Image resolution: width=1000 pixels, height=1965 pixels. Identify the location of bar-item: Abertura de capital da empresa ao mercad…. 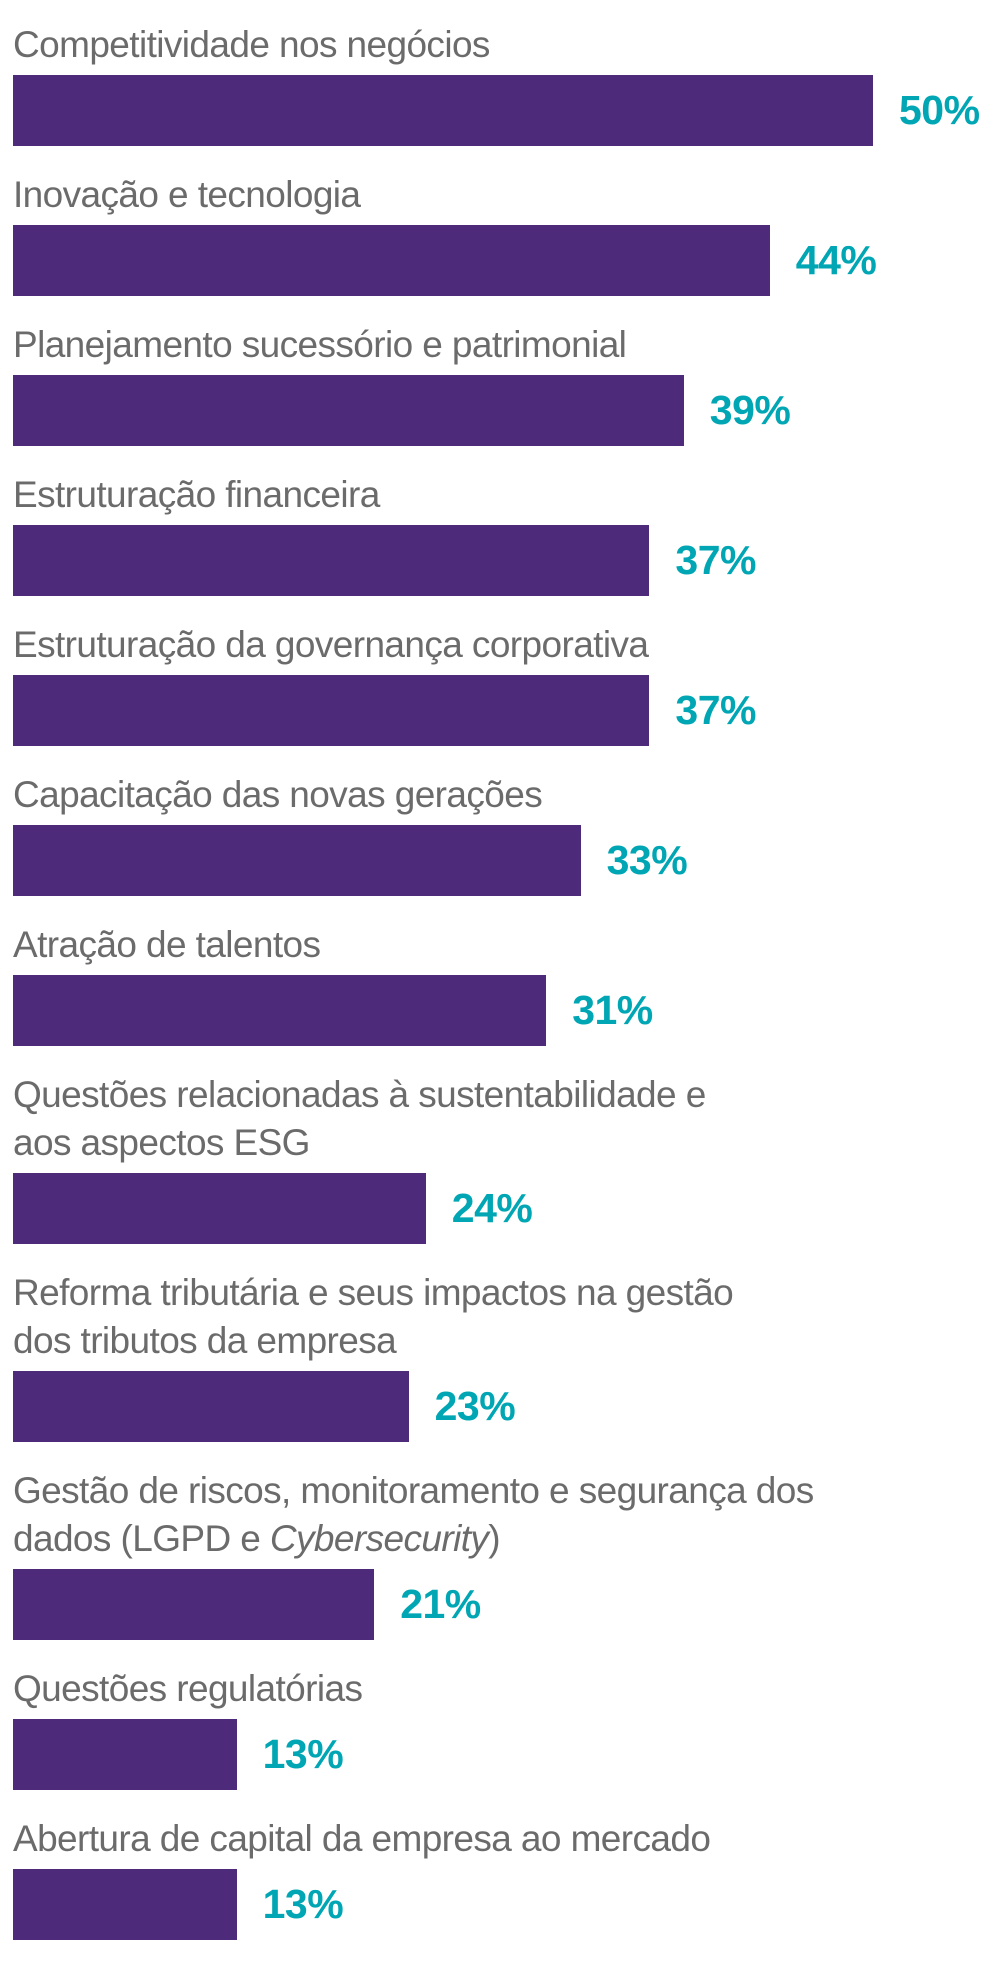
(503, 1877).